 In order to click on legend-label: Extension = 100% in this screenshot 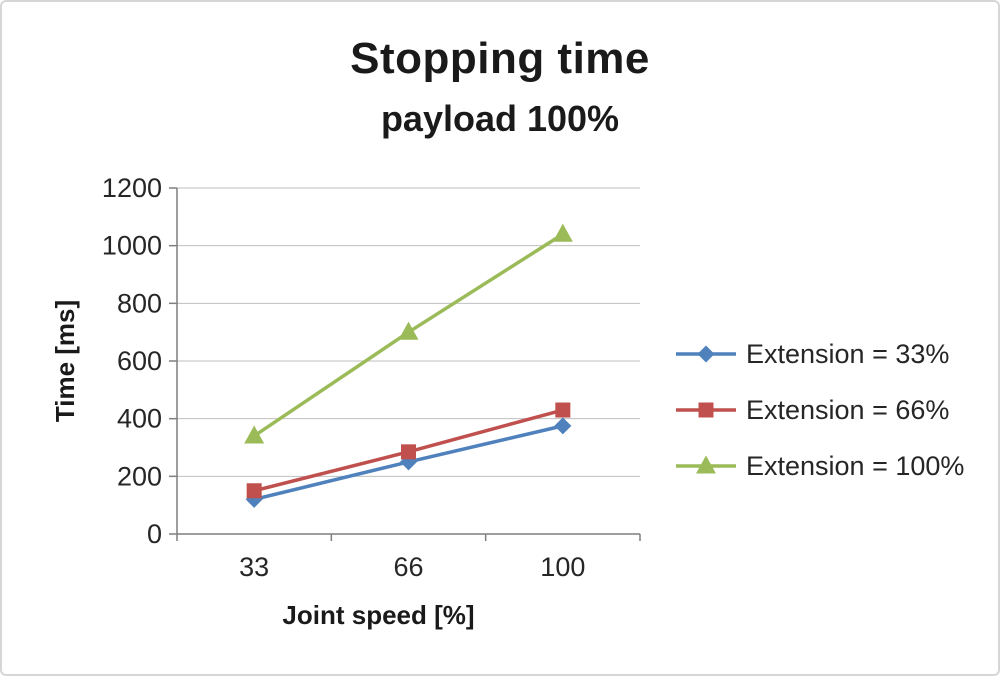, I will do `click(855, 465)`.